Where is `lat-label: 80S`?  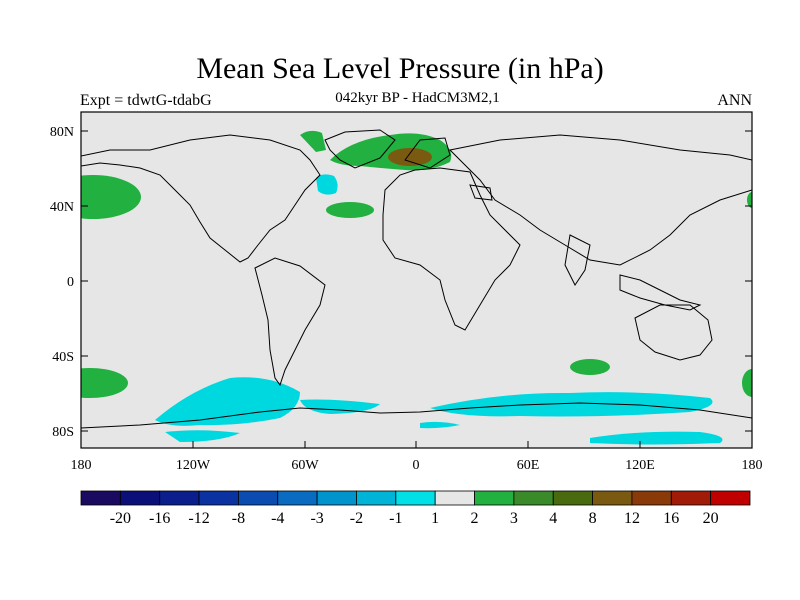
lat-label: 80S is located at coordinates (63, 432).